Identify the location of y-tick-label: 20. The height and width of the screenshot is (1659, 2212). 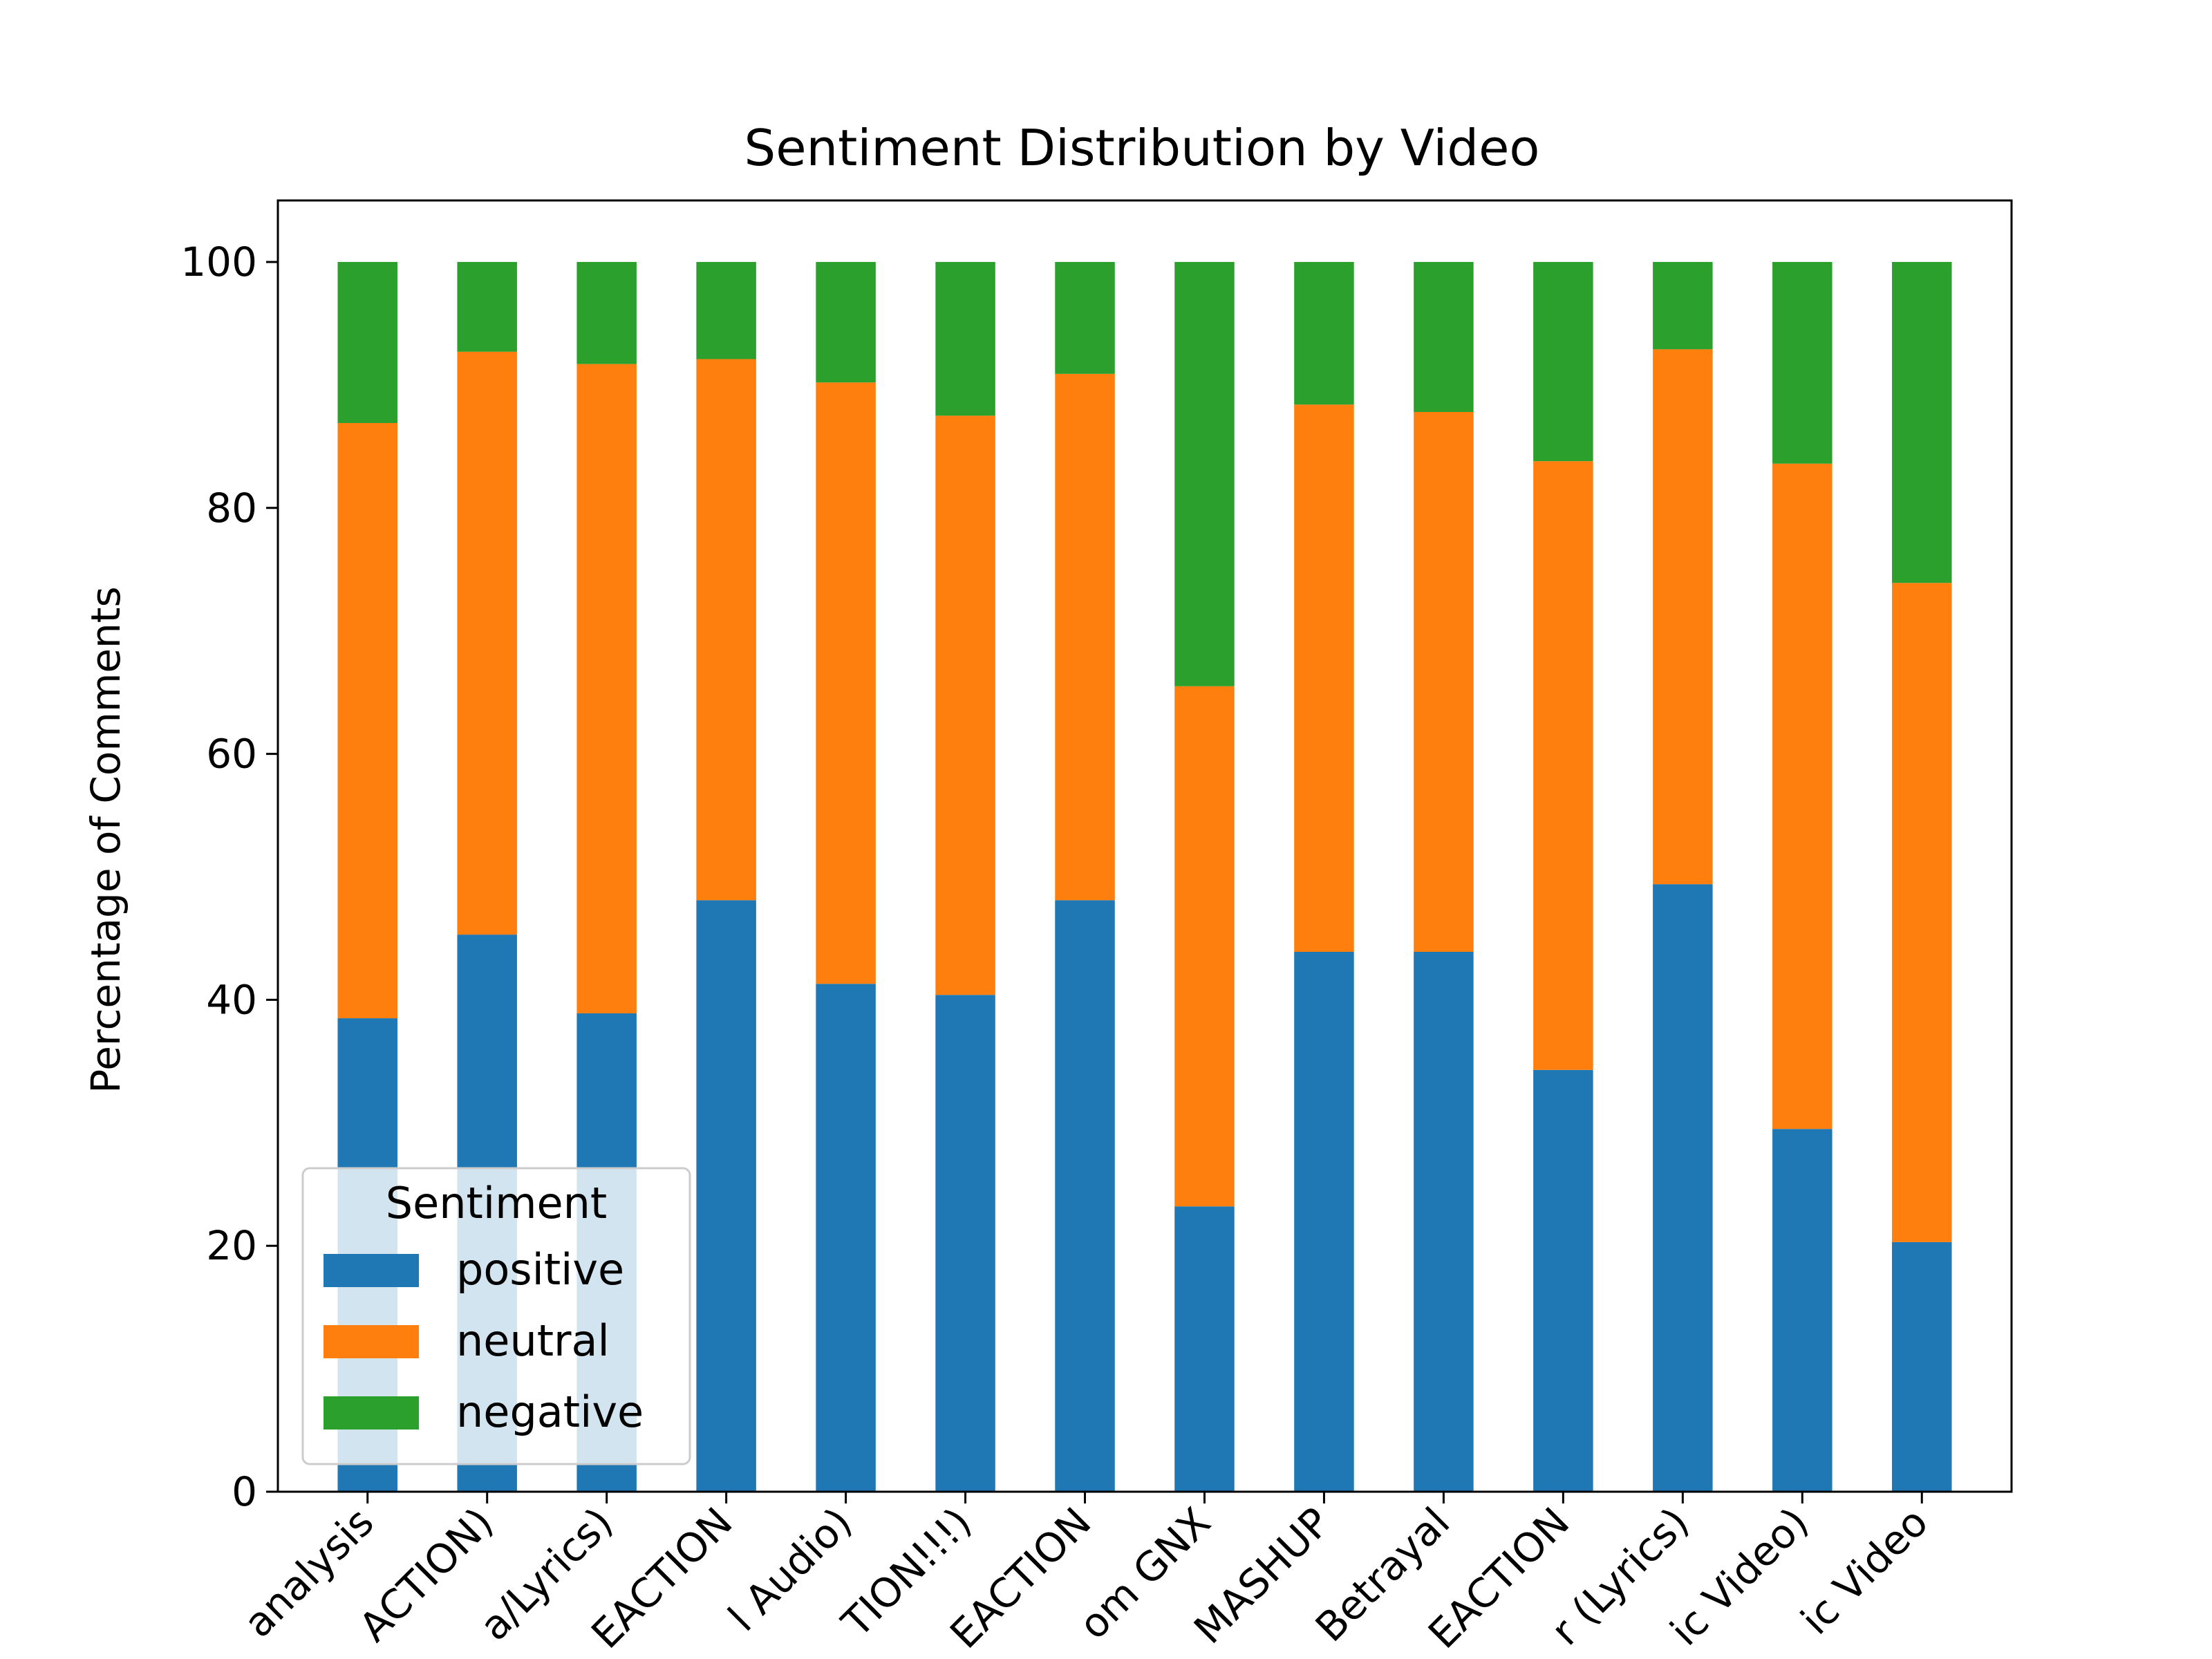
(232, 1245).